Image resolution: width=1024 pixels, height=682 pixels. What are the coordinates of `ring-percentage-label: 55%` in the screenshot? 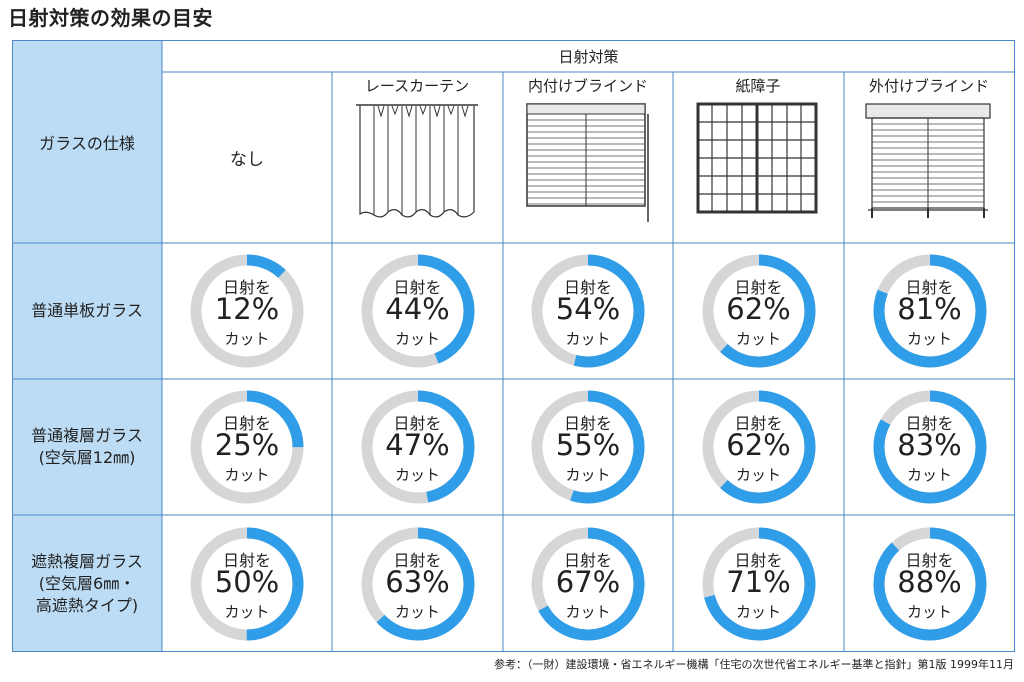 It's located at (588, 445).